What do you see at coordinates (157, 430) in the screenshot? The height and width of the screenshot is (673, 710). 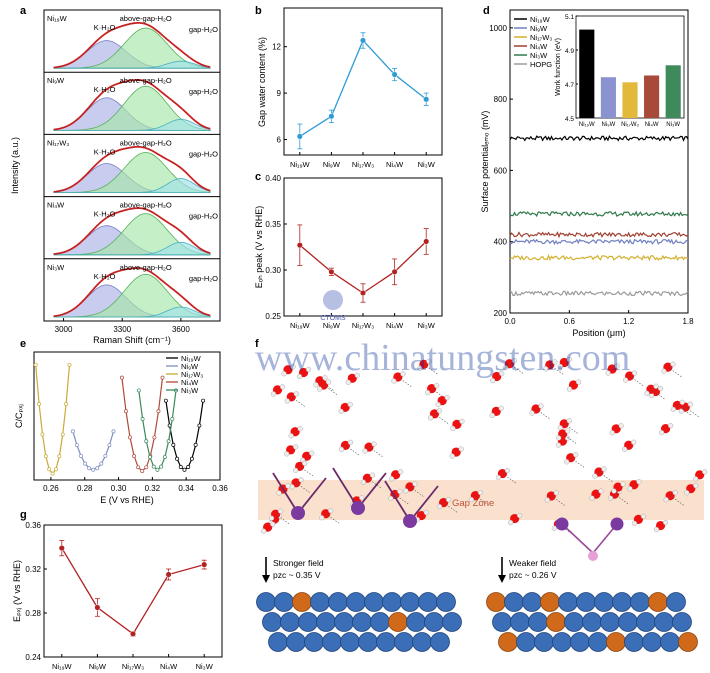 I see `capacitance-curve` at bounding box center [157, 430].